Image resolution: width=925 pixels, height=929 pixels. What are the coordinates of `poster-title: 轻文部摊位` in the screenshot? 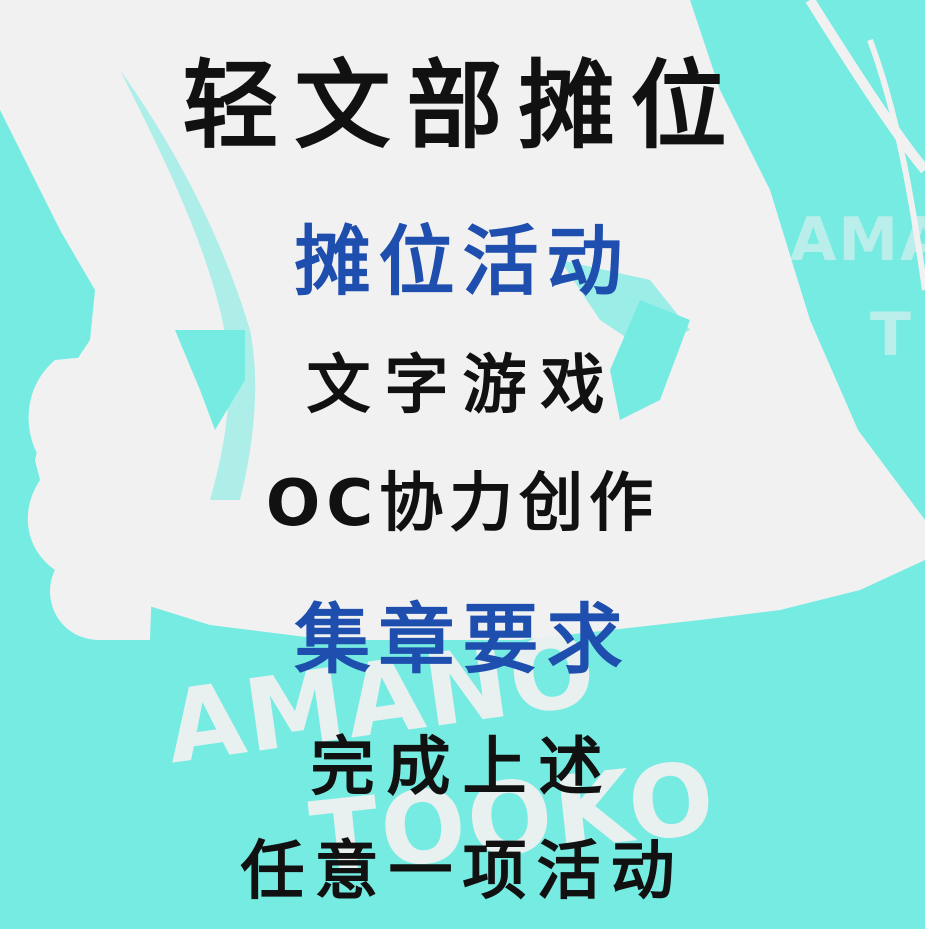 It's located at (462, 106).